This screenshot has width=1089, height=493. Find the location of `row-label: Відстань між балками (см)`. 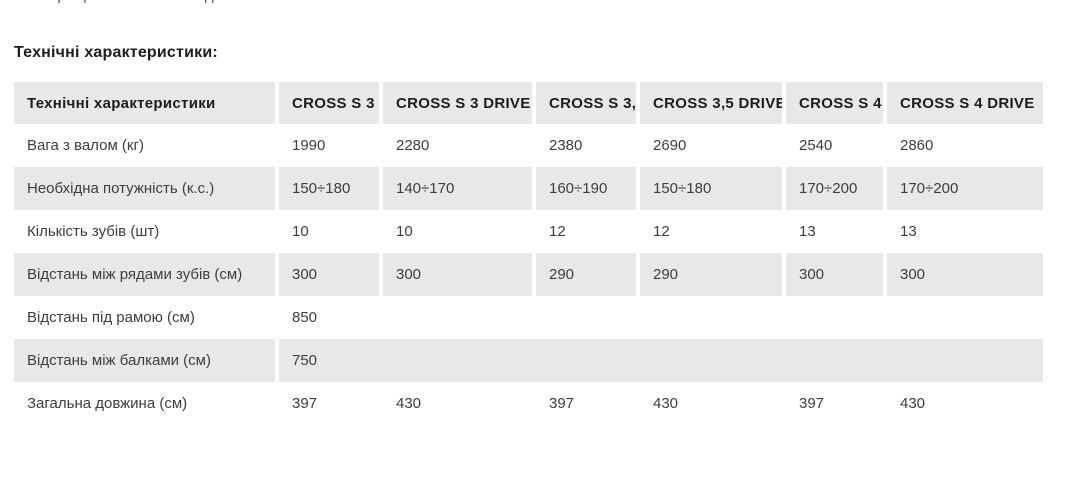

row-label: Відстань між балками (см) is located at coordinates (146, 360).